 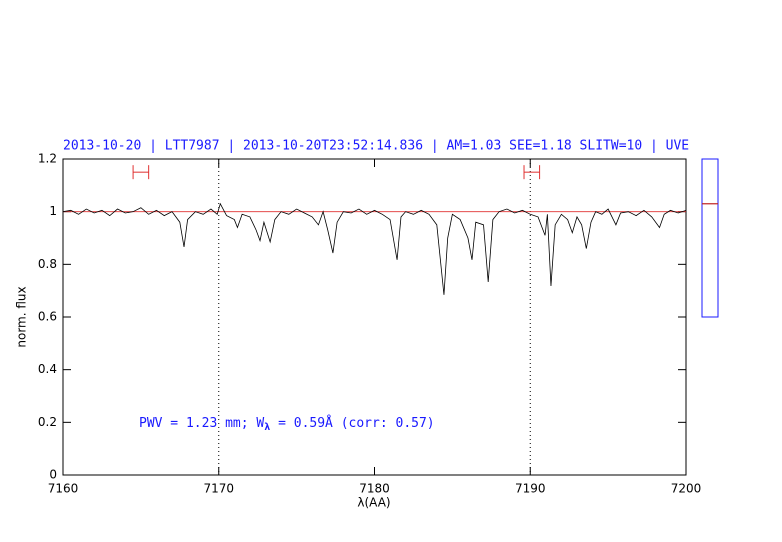 What do you see at coordinates (53, 475) in the screenshot?
I see `y-tick-label: 0` at bounding box center [53, 475].